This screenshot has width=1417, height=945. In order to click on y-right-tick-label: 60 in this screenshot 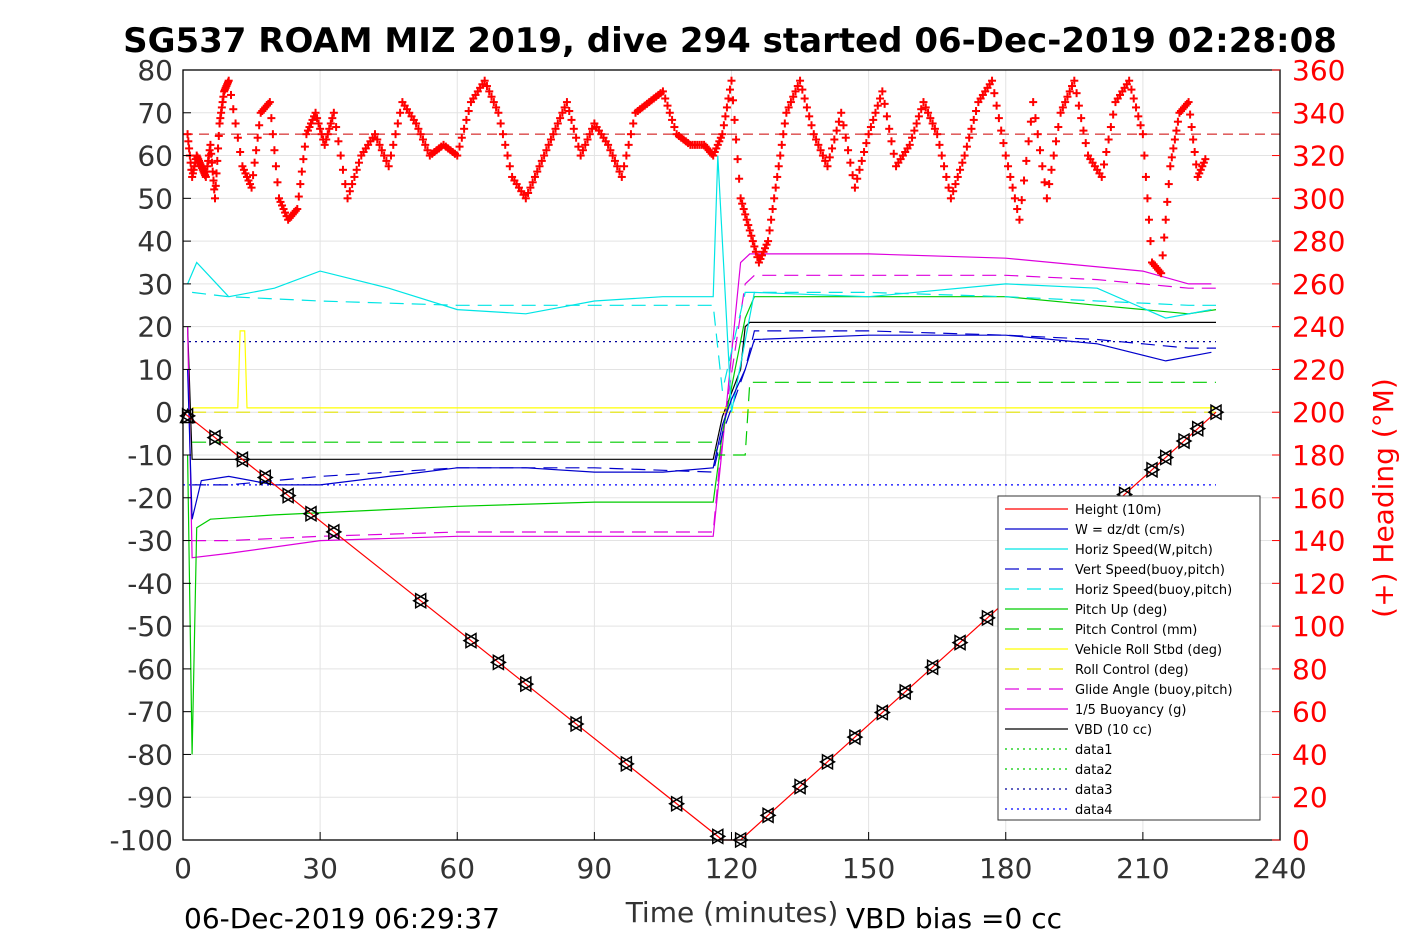, I will do `click(1310, 712)`.